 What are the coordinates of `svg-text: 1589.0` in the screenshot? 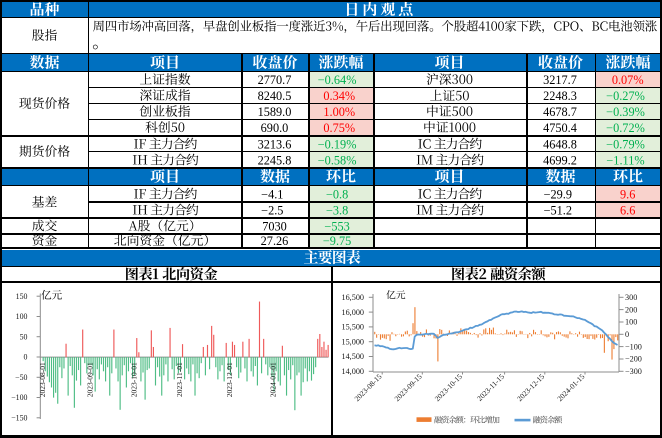 It's located at (275, 112).